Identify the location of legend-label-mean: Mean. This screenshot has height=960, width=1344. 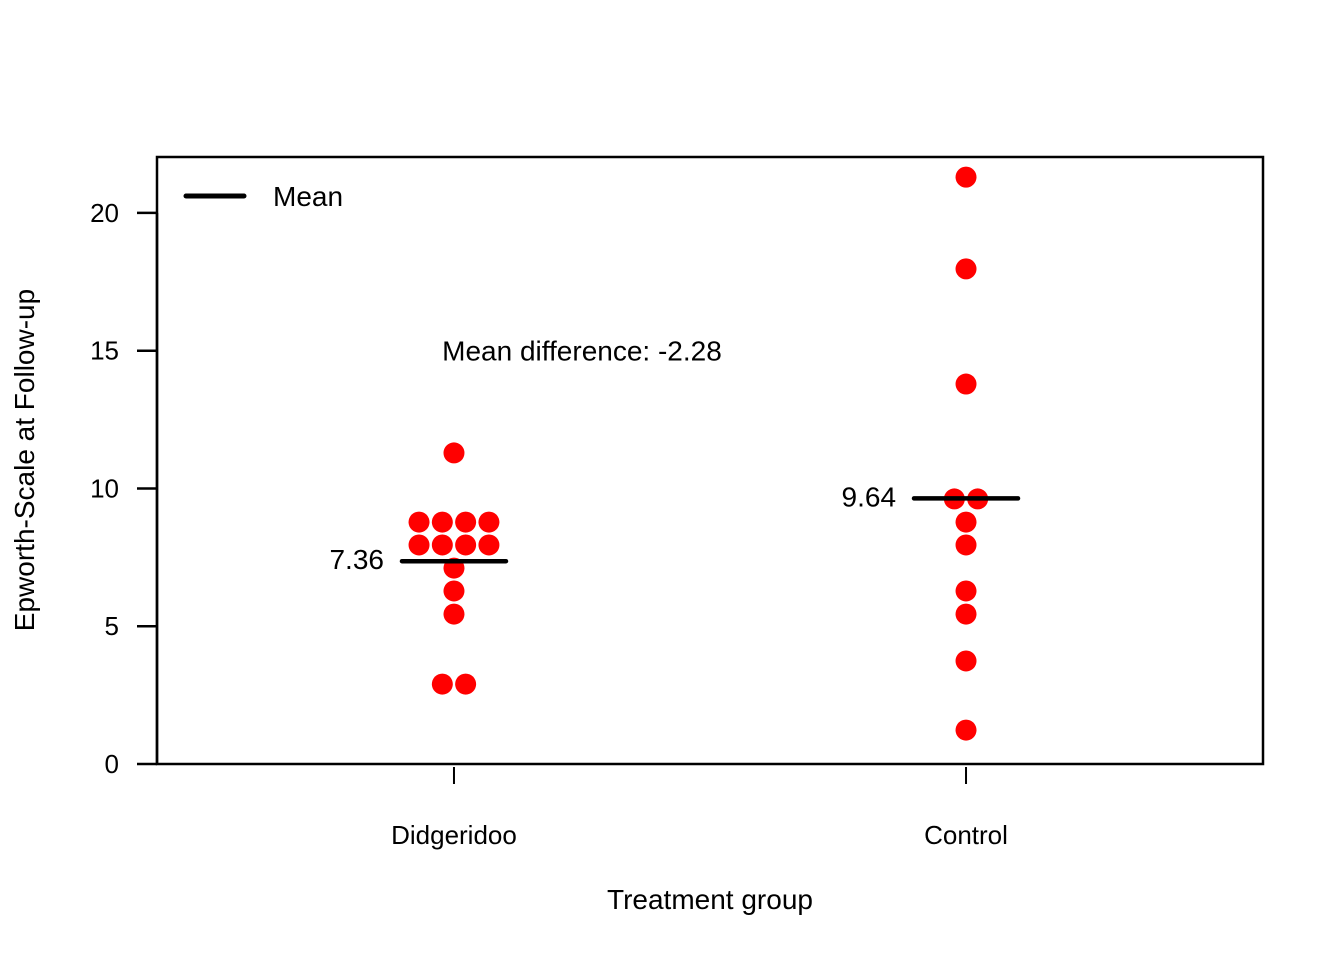
(308, 196).